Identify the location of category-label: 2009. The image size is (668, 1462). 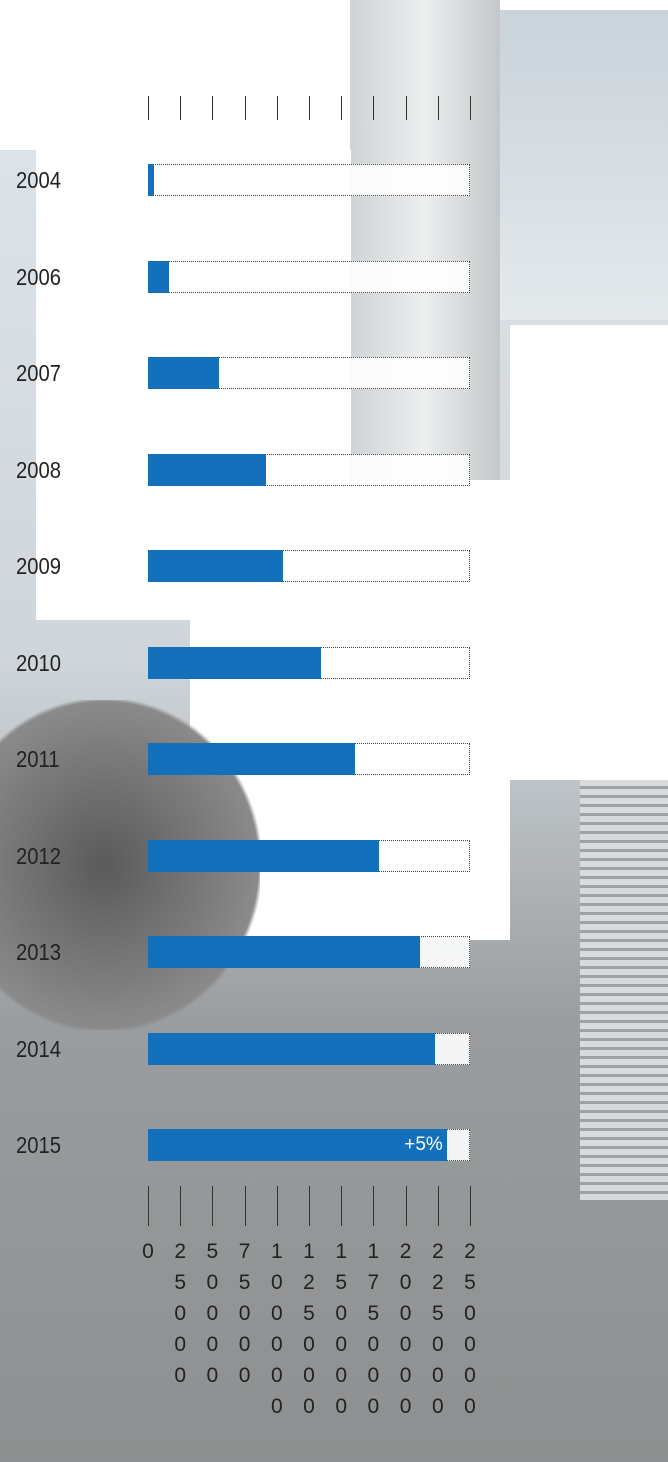
(39, 566).